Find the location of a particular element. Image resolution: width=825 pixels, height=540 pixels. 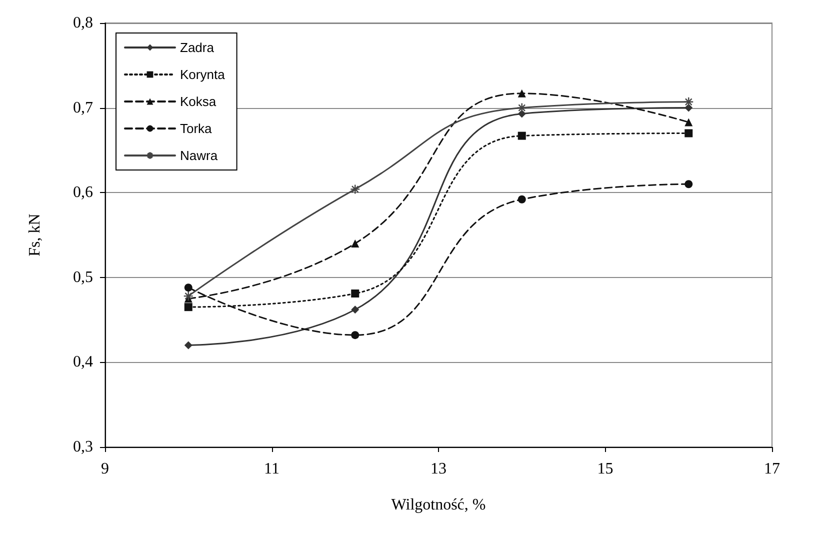

y-tick-label: 0,8 is located at coordinates (83, 23).